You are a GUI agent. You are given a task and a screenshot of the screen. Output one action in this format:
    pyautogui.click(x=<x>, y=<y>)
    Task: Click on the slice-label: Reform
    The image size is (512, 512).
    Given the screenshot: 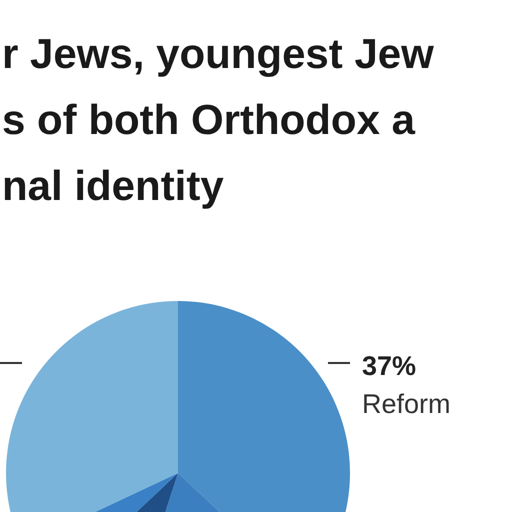 What is the action you would take?
    pyautogui.click(x=406, y=404)
    